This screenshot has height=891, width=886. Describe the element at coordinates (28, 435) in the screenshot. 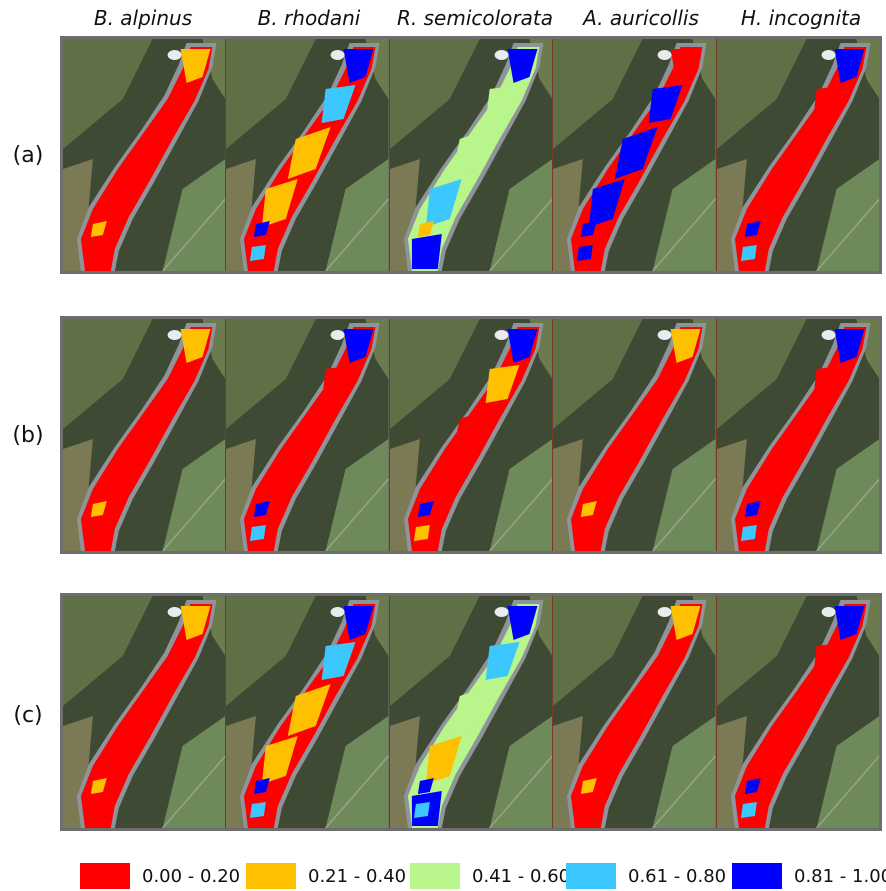

I see `row-label-b: (b)` at that location.